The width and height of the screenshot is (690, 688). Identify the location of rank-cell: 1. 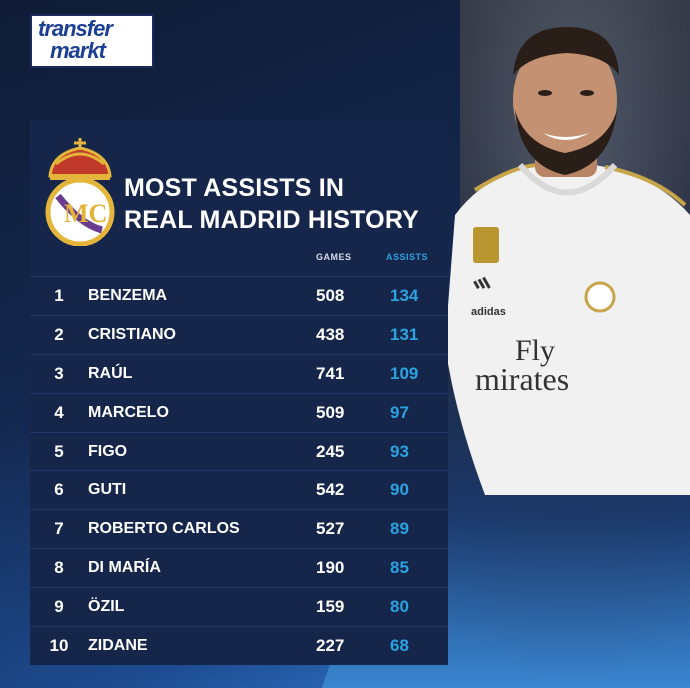
(59, 295).